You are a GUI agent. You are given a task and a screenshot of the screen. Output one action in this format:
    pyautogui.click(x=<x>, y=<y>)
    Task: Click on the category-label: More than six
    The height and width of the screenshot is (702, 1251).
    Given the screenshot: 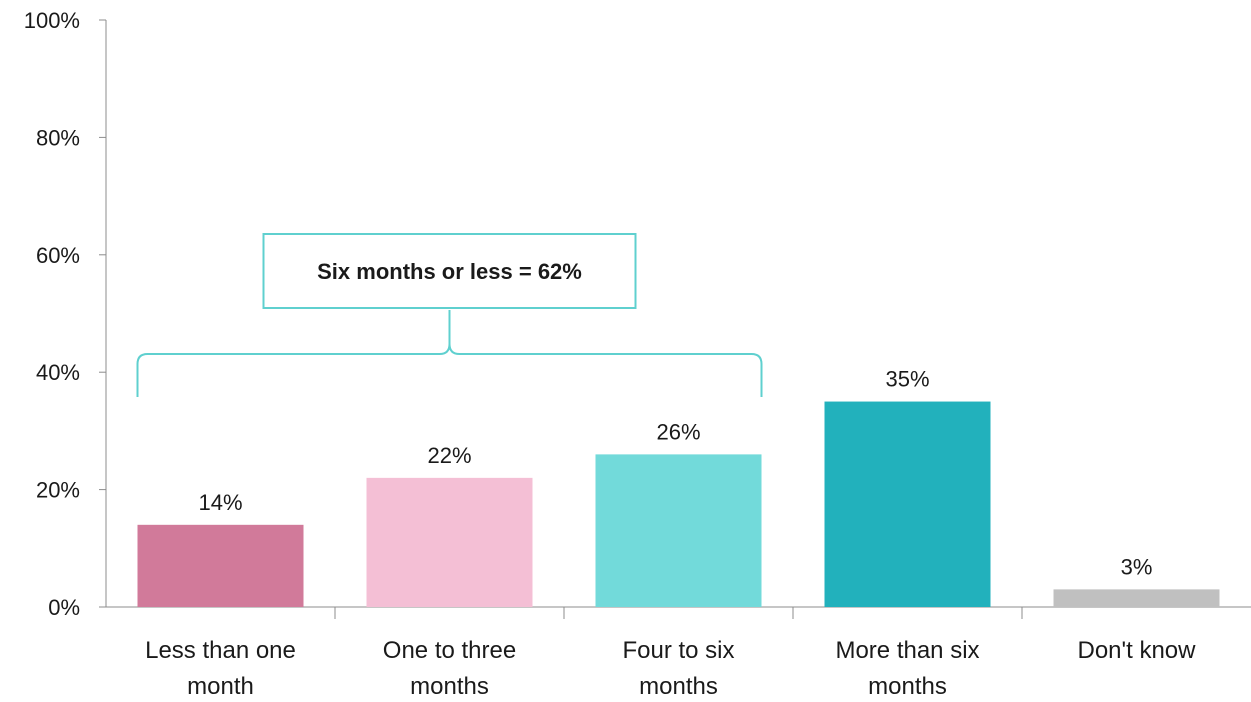 What is the action you would take?
    pyautogui.click(x=907, y=650)
    